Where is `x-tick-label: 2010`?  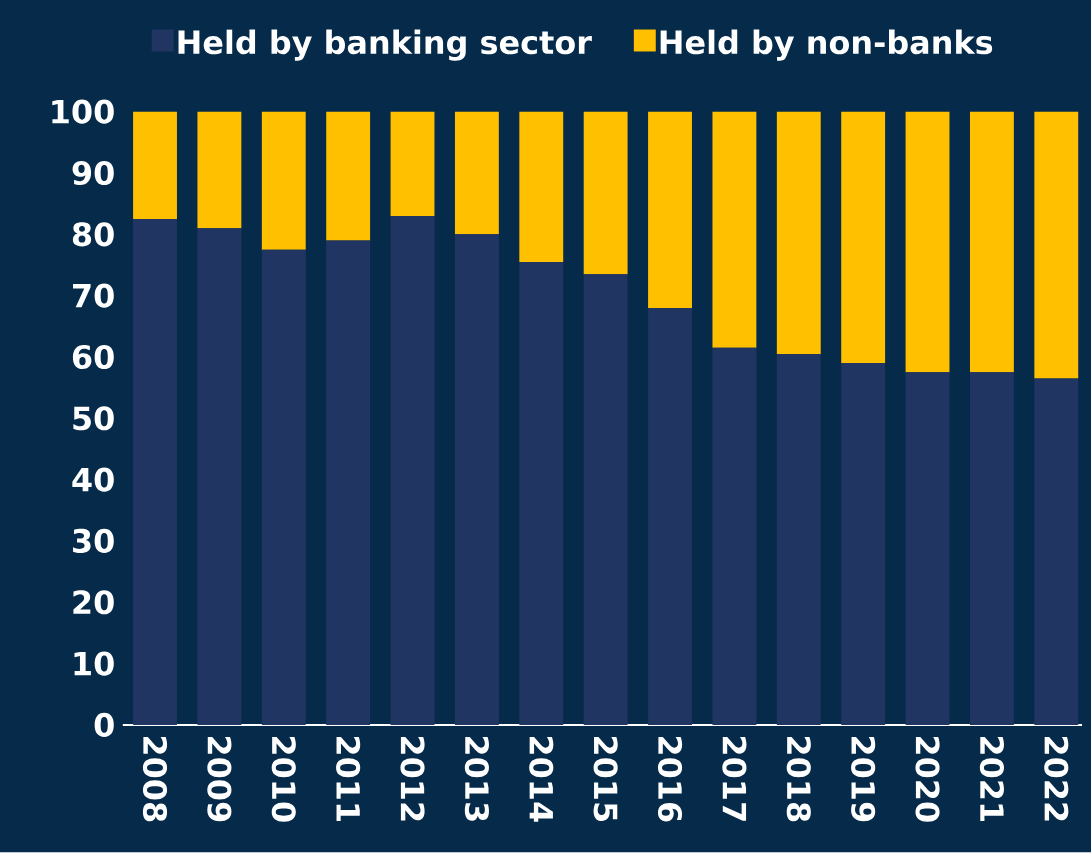
x-tick-label: 2010 is located at coordinates (283, 779).